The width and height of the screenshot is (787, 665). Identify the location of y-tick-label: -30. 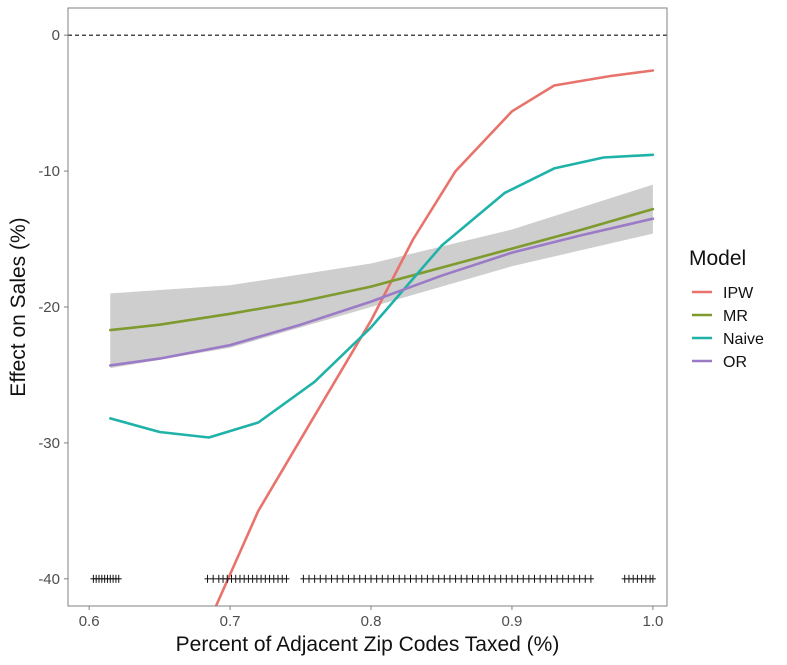
(49, 443).